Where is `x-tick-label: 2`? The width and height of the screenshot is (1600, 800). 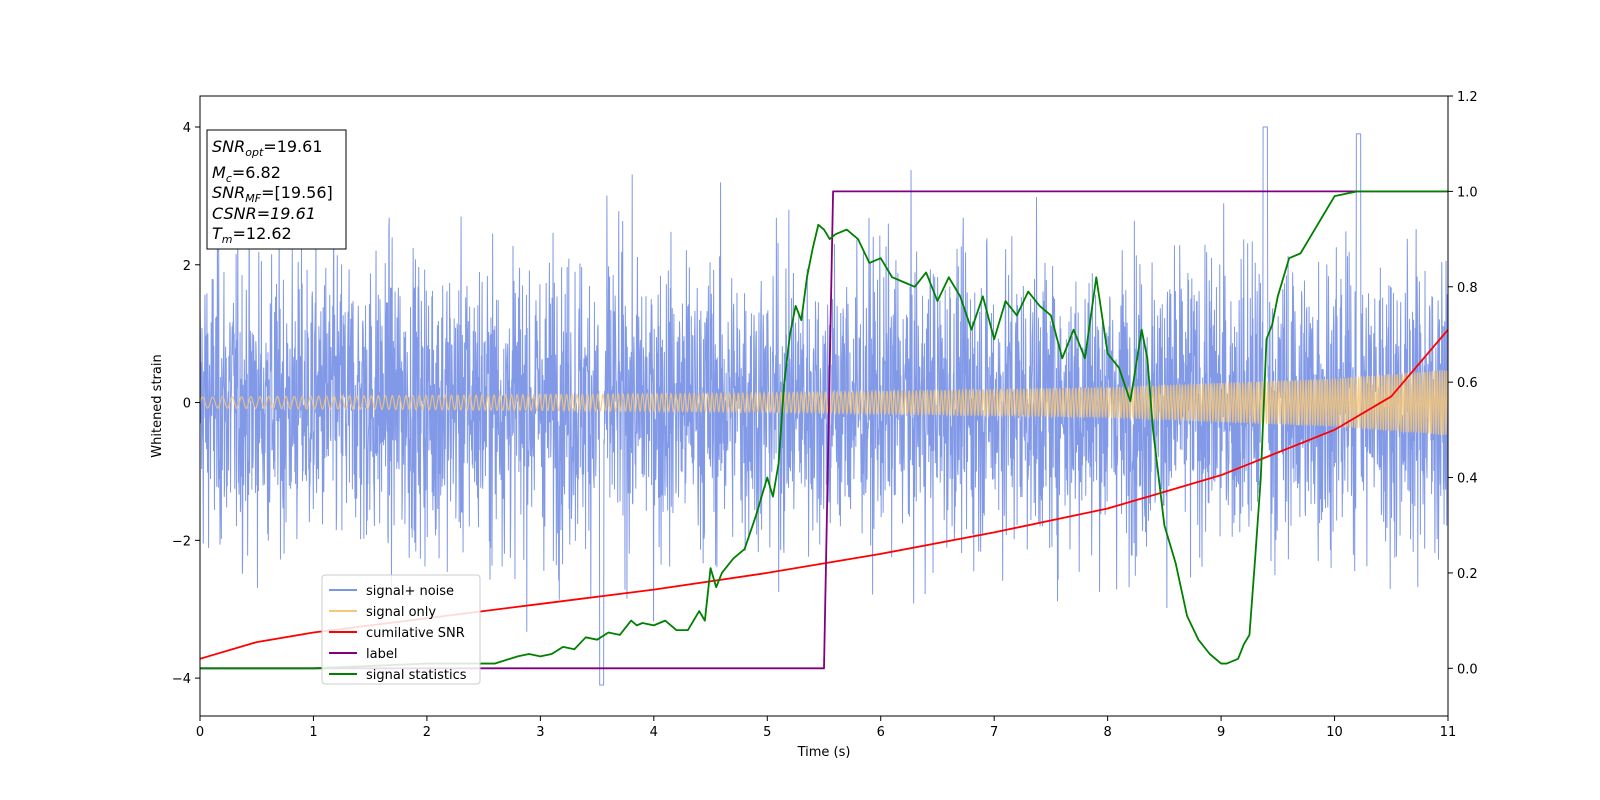 x-tick-label: 2 is located at coordinates (427, 732).